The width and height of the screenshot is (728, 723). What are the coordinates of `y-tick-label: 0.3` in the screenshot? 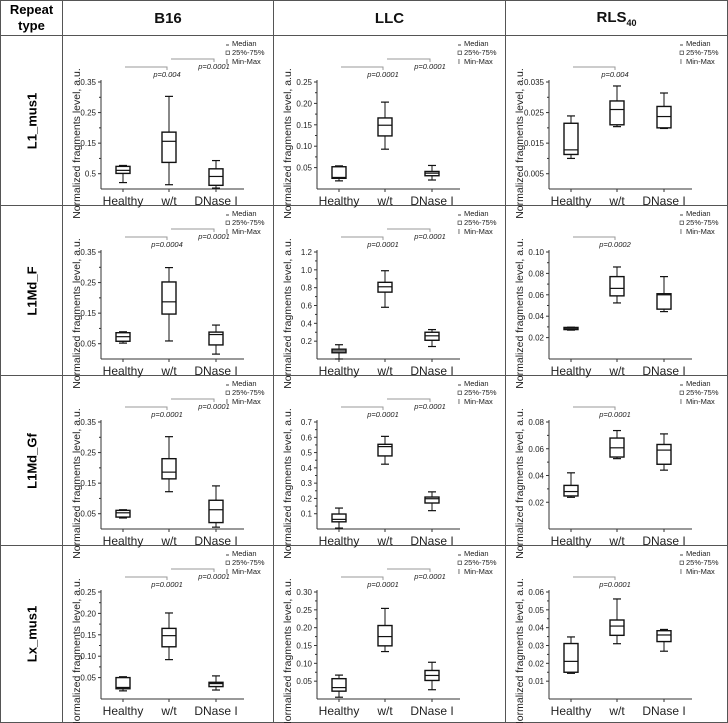 It's located at (307, 483).